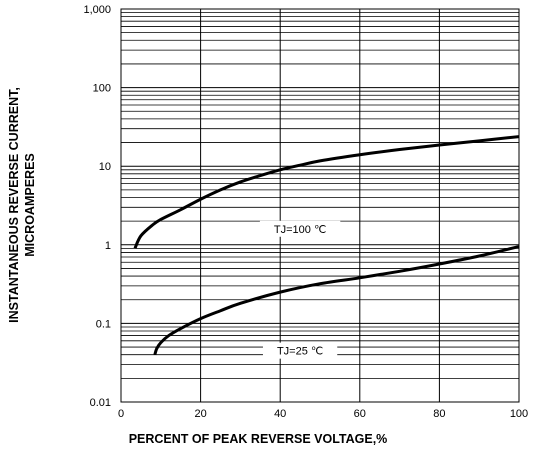 The width and height of the screenshot is (537, 452). What do you see at coordinates (300, 289) in the screenshot?
I see `annotations: TJ=100 ℃ TJ=25 ℃` at bounding box center [300, 289].